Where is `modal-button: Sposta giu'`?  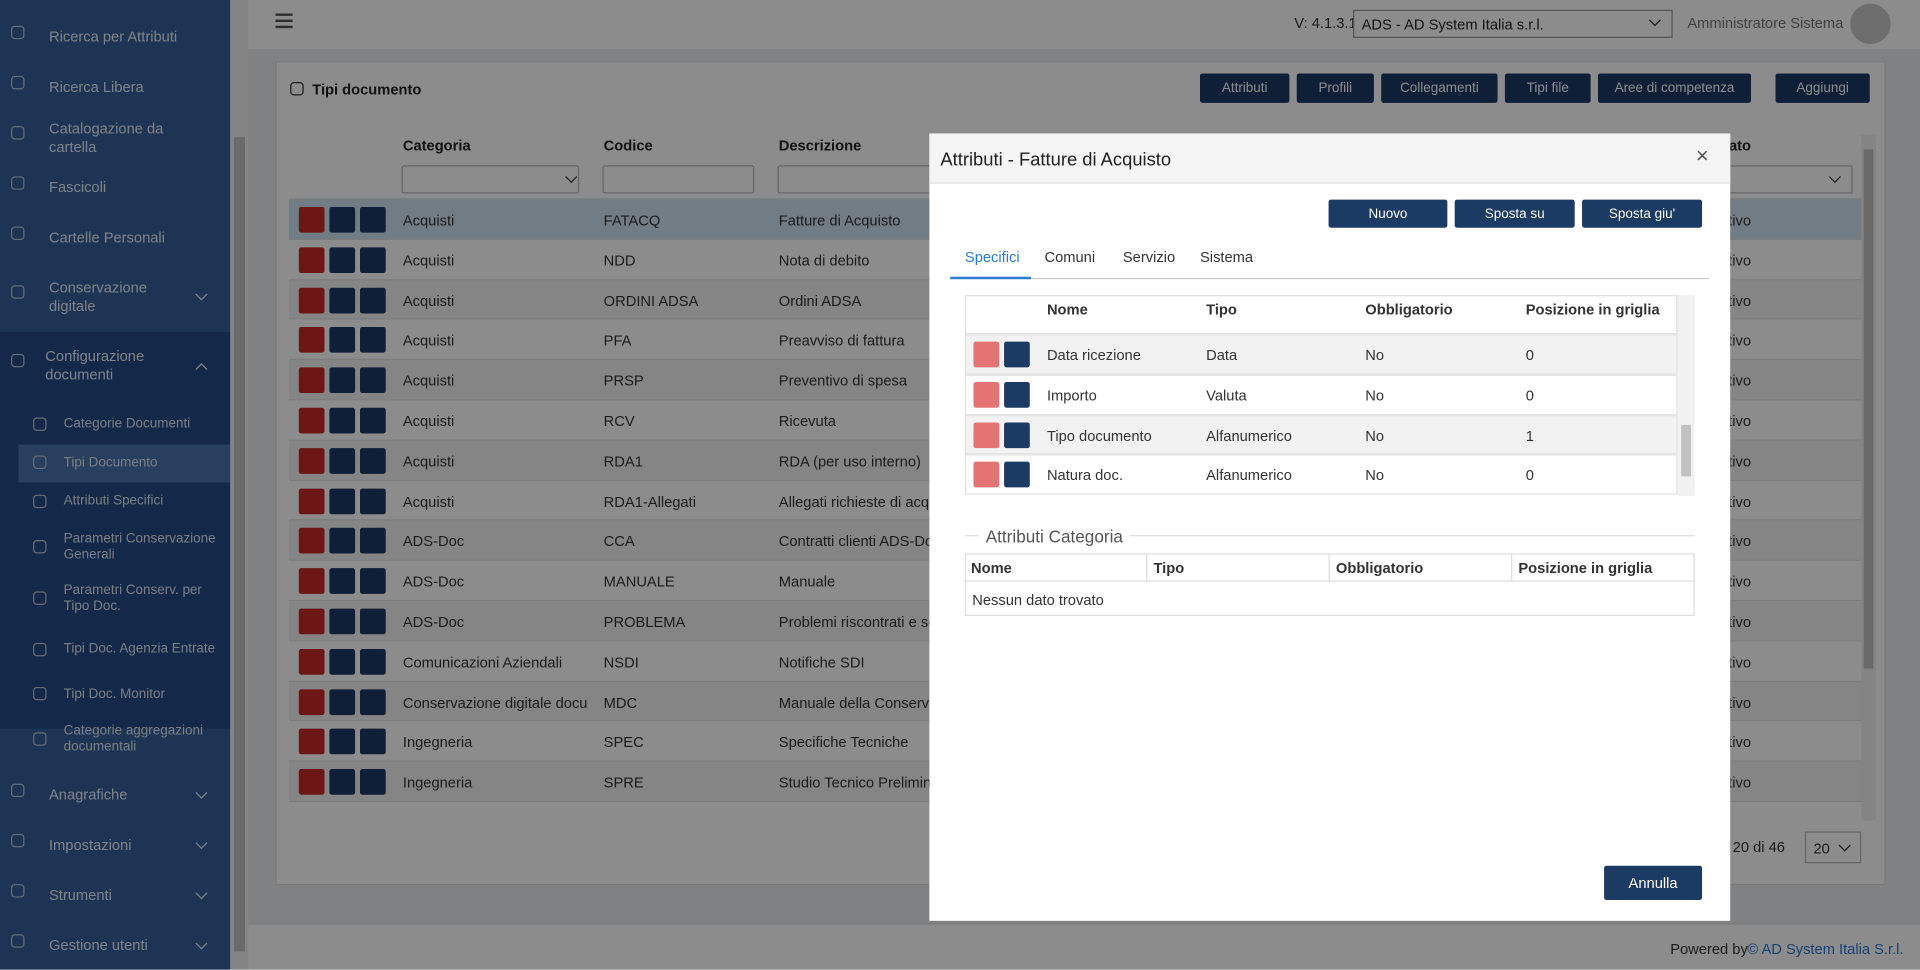 modal-button: Sposta giu' is located at coordinates (1642, 213).